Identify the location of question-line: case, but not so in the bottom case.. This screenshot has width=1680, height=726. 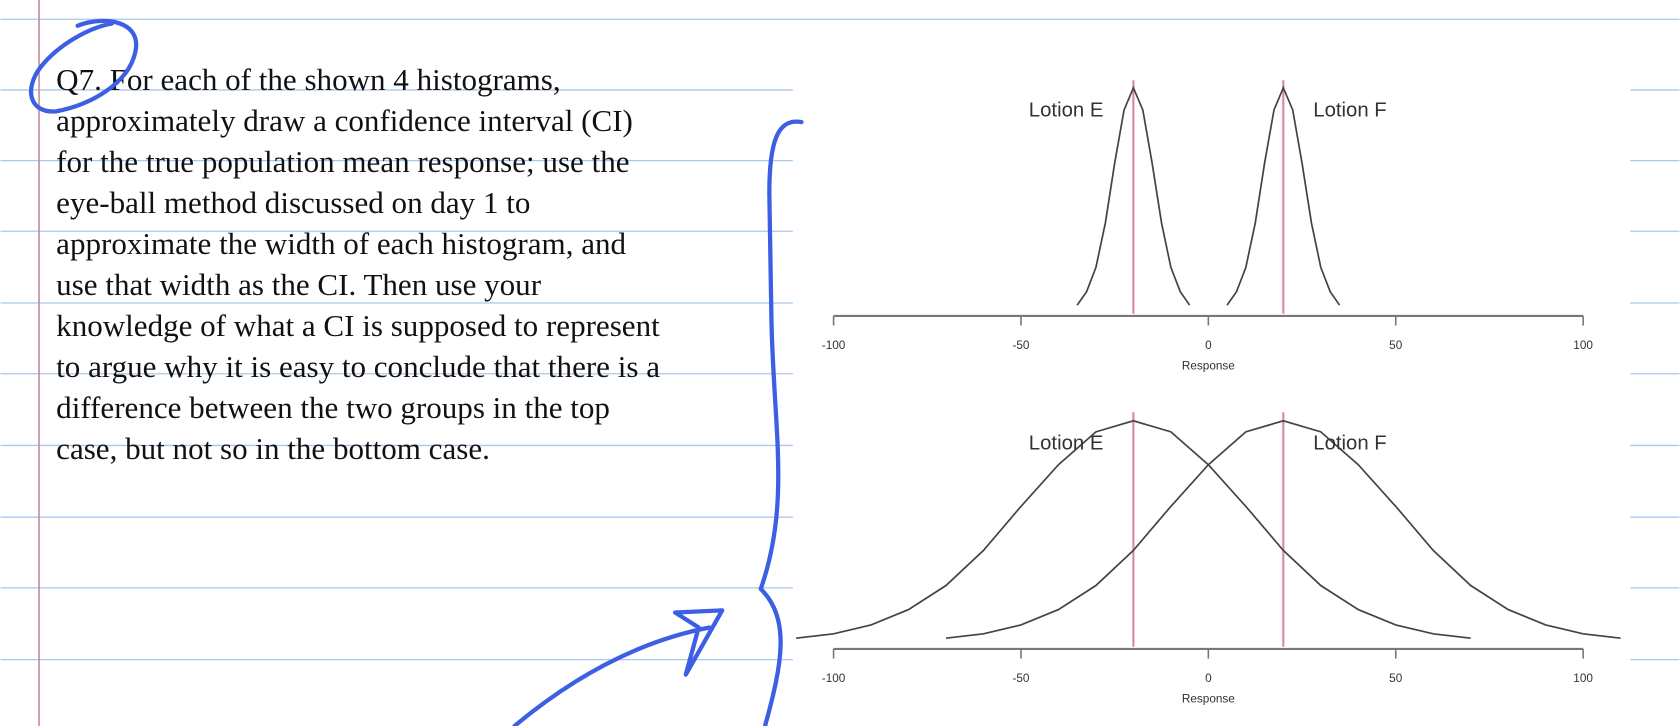
(273, 448).